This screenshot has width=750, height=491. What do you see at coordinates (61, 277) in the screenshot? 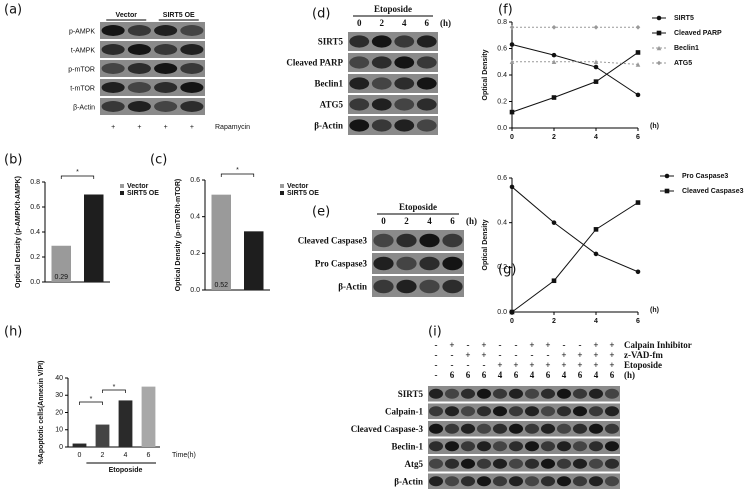
I see `value-label: 0.29` at bounding box center [61, 277].